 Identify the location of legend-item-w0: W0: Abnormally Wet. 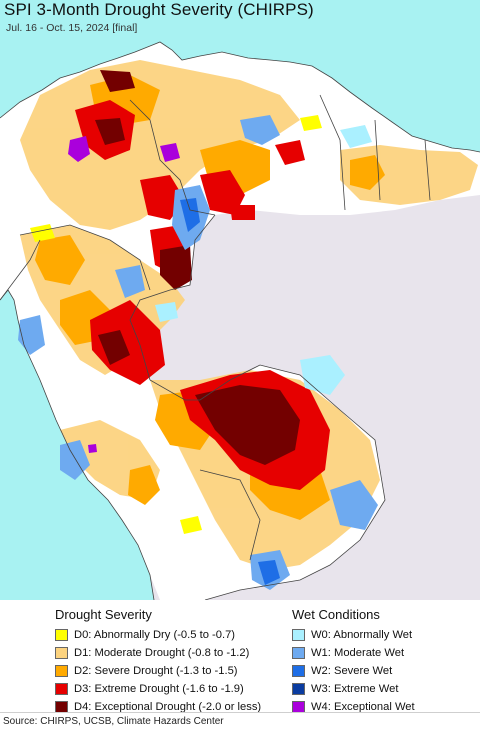
(352, 635).